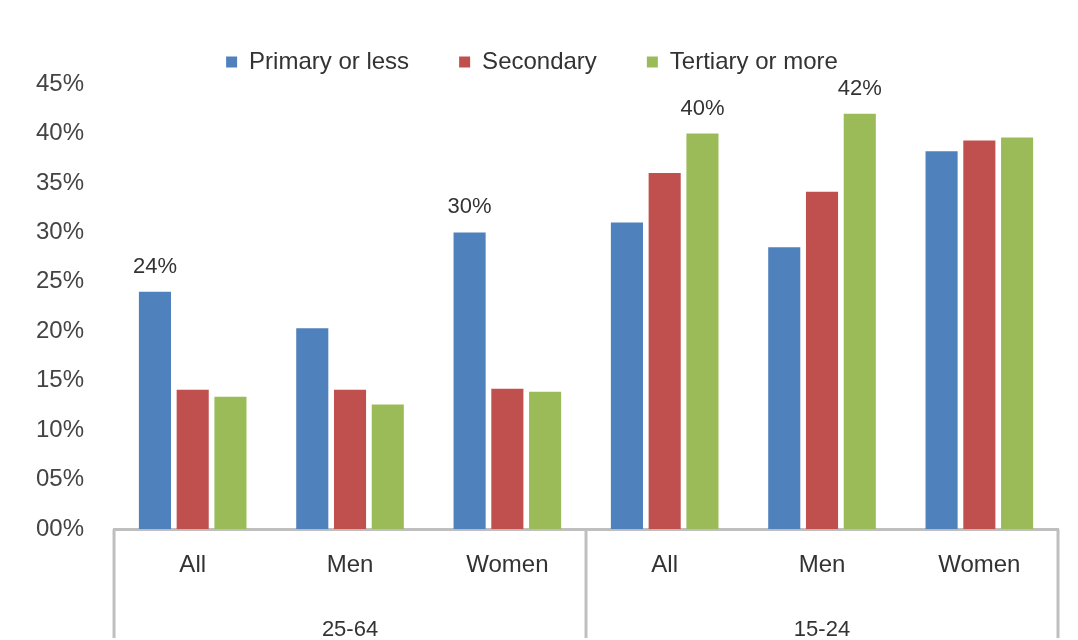 This screenshot has width=1078, height=640. What do you see at coordinates (329, 60) in the screenshot?
I see `legend-label: Primary or less` at bounding box center [329, 60].